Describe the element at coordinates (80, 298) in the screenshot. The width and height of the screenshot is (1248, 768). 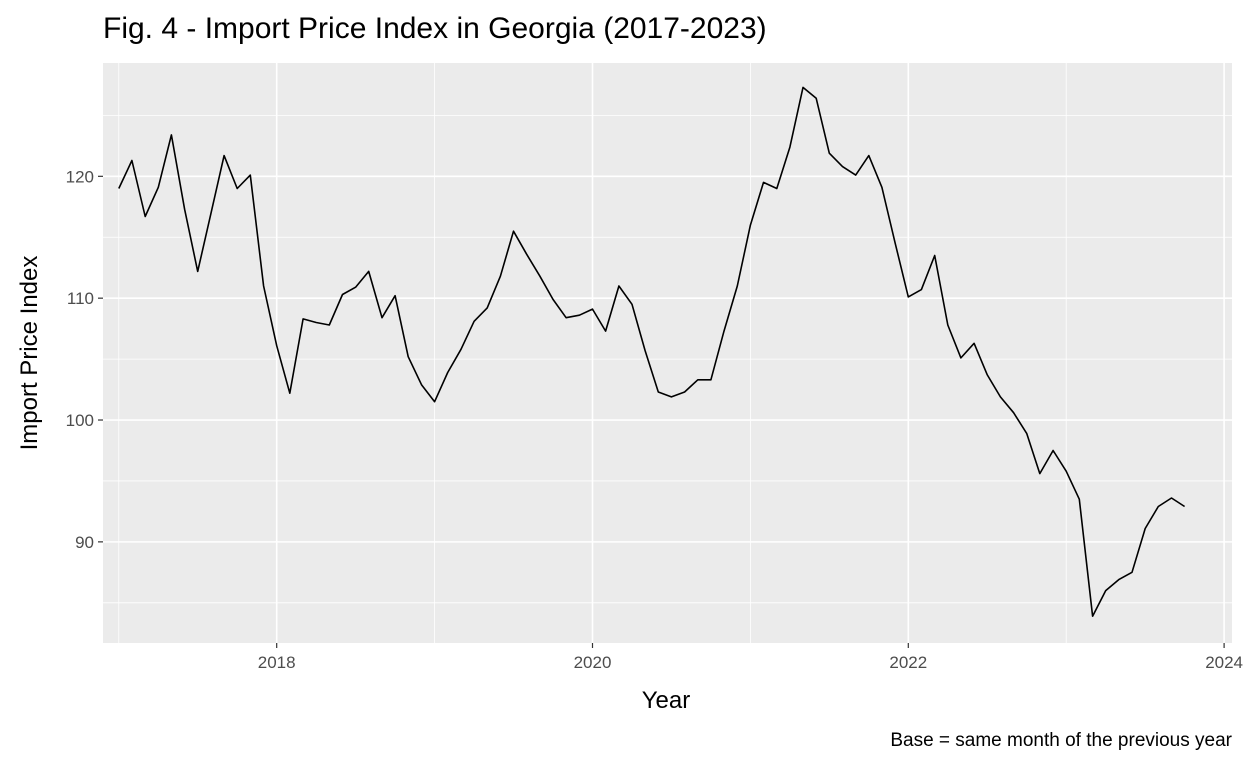
I see `y-tick-label: 110` at that location.